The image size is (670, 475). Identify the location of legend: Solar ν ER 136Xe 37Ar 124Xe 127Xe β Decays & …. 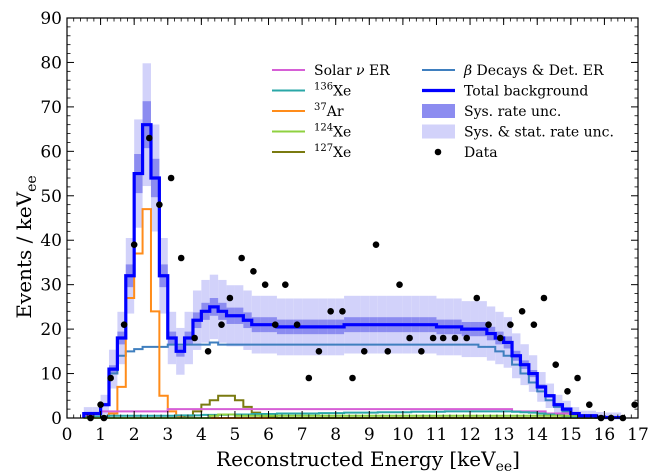
(443, 112).